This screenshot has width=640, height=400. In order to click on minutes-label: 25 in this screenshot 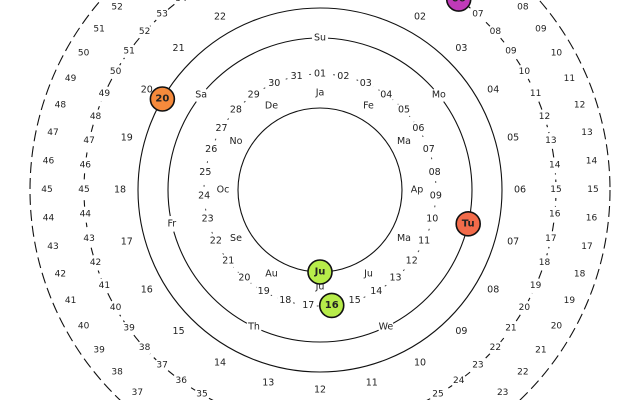, I will do `click(437, 394)`.